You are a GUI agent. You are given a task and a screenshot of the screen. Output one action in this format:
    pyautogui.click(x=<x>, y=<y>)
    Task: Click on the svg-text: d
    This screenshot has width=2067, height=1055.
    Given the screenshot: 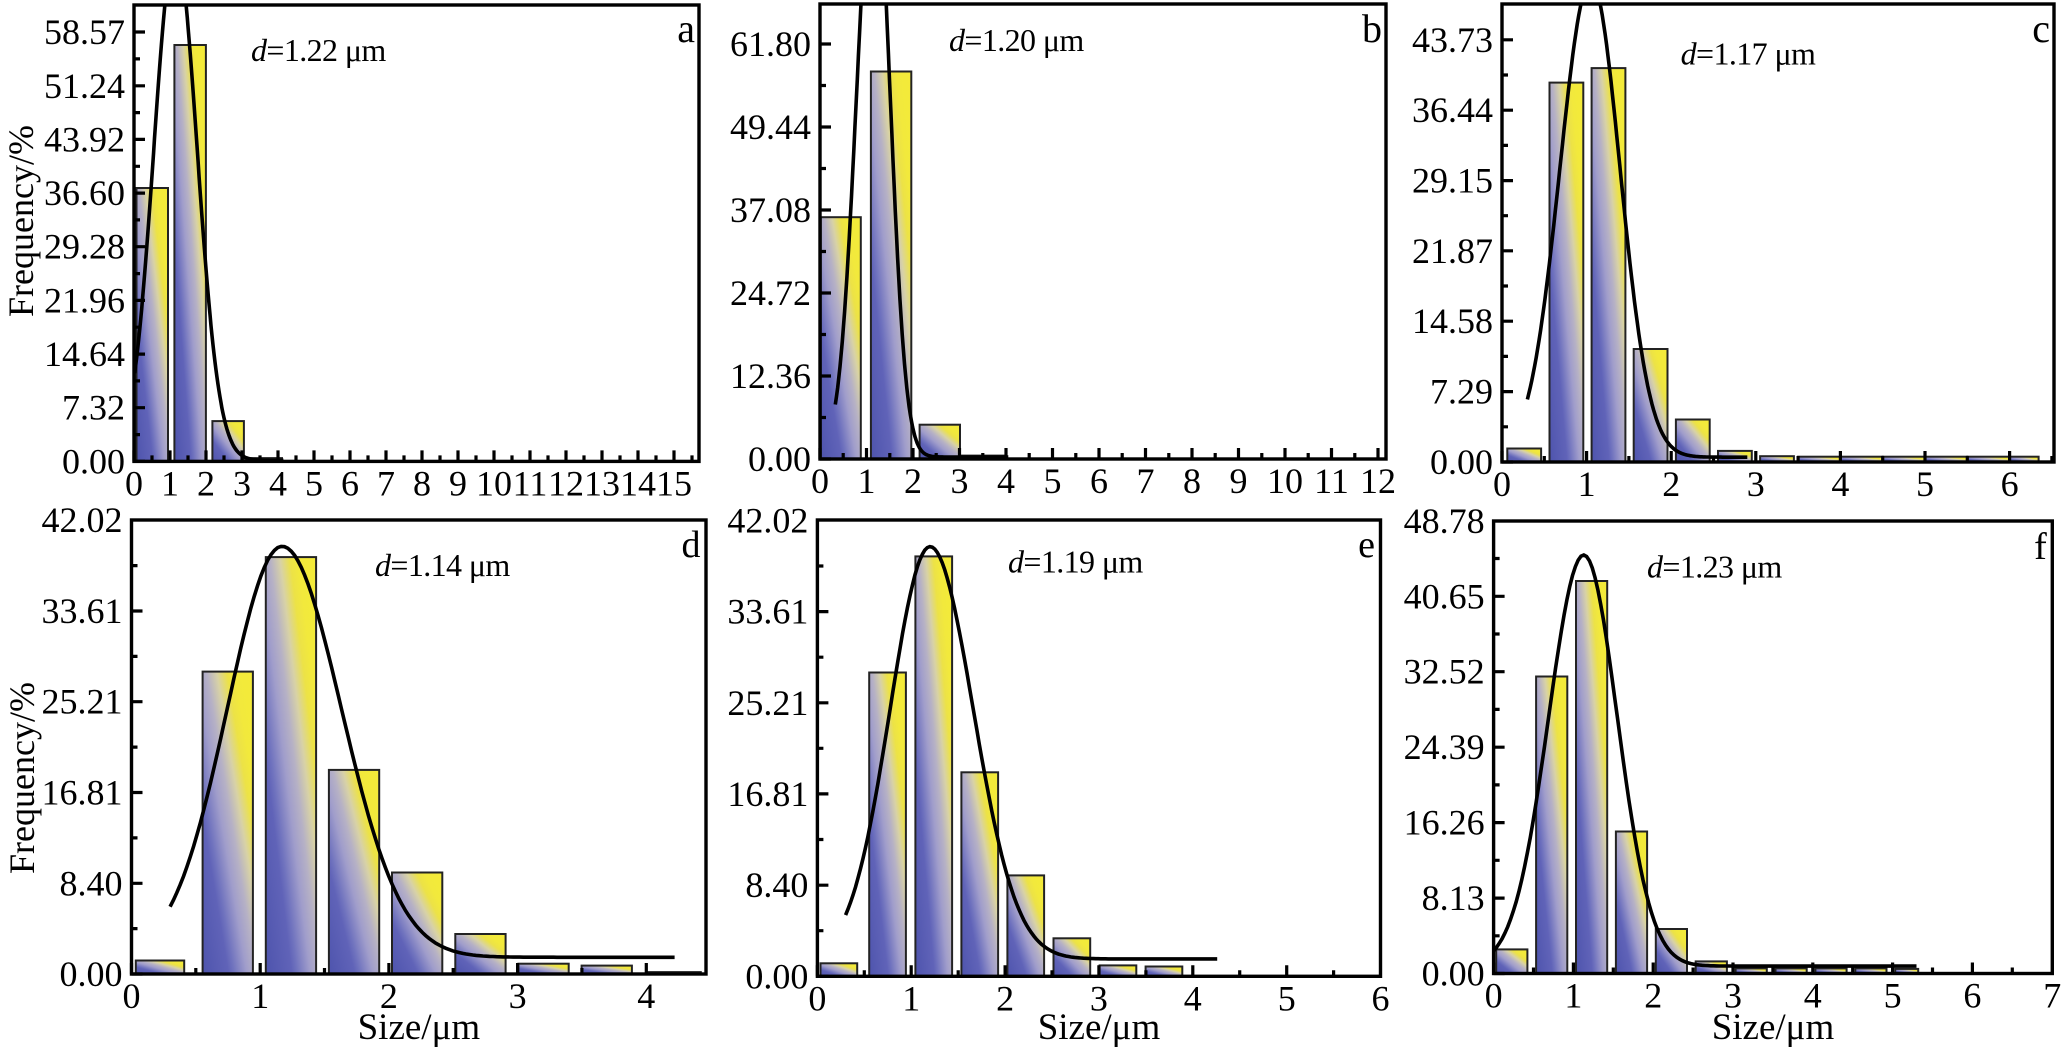 What is the action you would take?
    pyautogui.click(x=691, y=545)
    